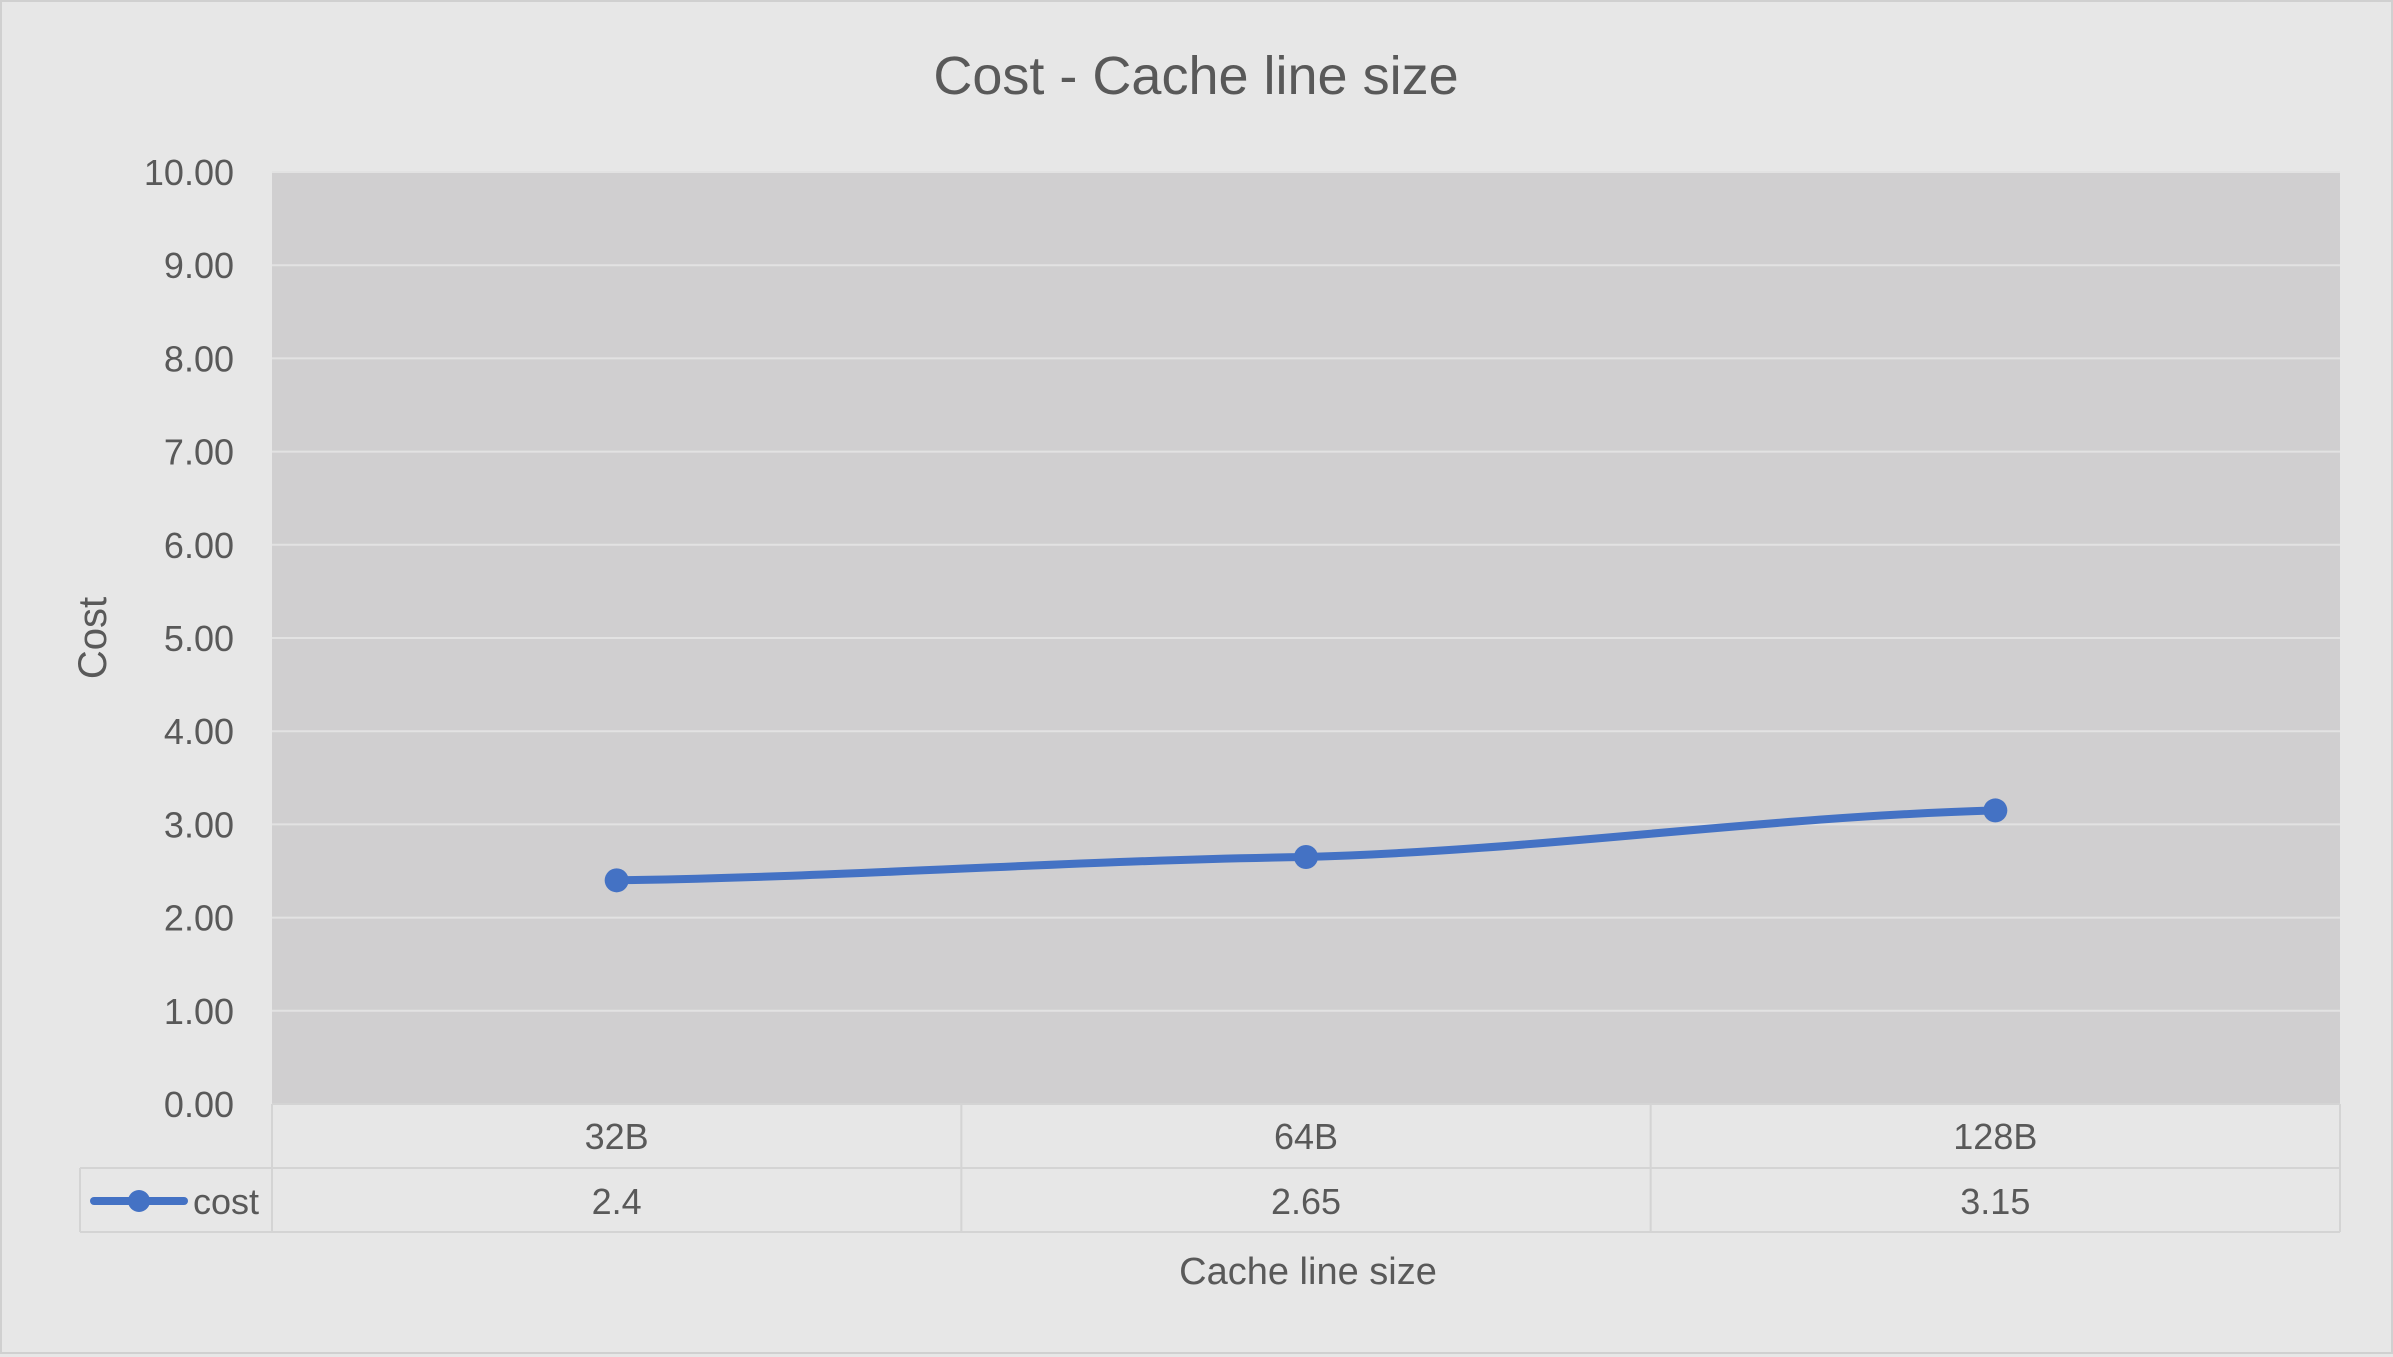 Image resolution: width=2393 pixels, height=1357 pixels. Describe the element at coordinates (139, 1201) in the screenshot. I see `legend-marker-key` at that location.